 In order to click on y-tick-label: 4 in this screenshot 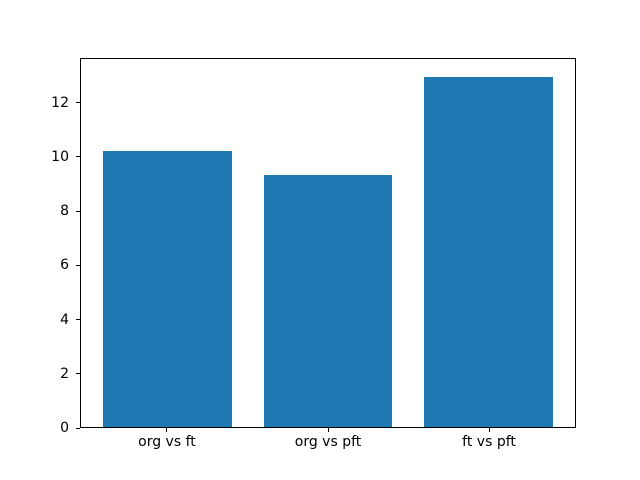, I will do `click(64, 319)`.